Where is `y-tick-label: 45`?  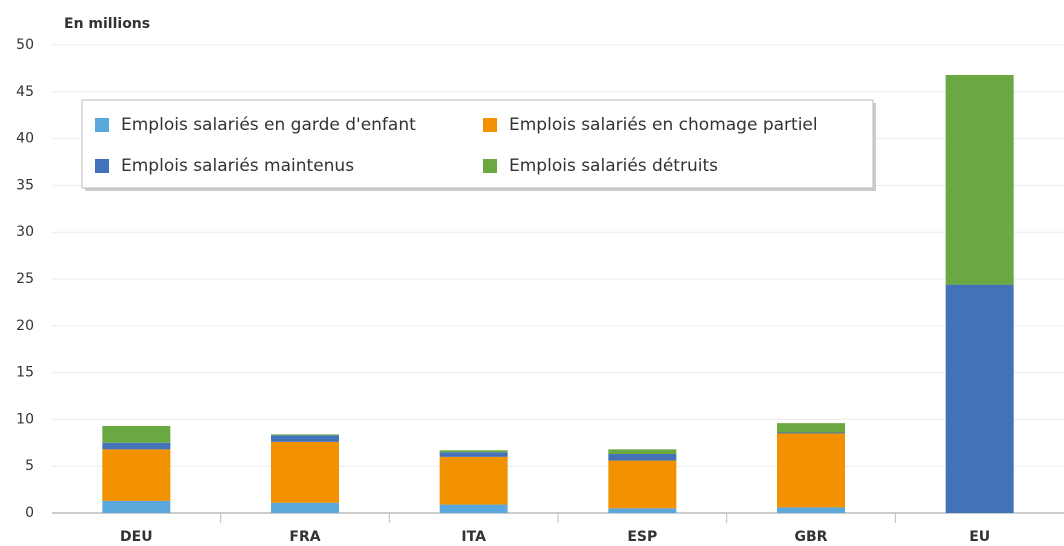 y-tick-label: 45 is located at coordinates (25, 92).